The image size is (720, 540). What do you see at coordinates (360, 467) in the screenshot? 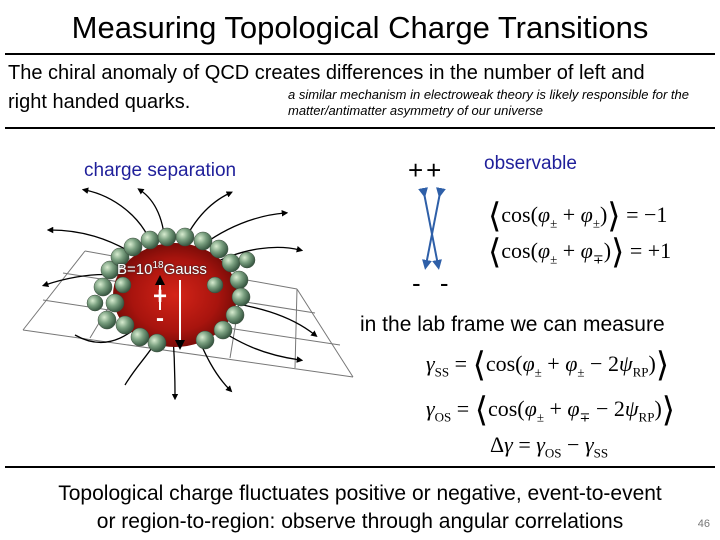
I see `footer-divider` at bounding box center [360, 467].